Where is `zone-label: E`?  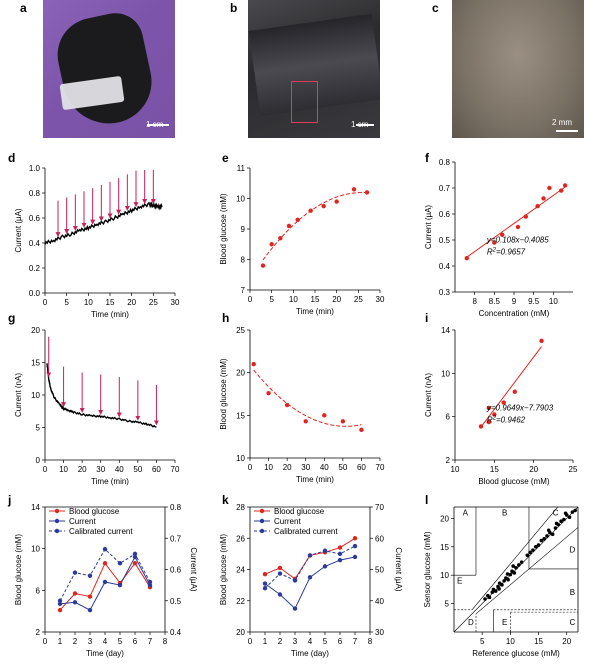
zone-label: E is located at coordinates (504, 622).